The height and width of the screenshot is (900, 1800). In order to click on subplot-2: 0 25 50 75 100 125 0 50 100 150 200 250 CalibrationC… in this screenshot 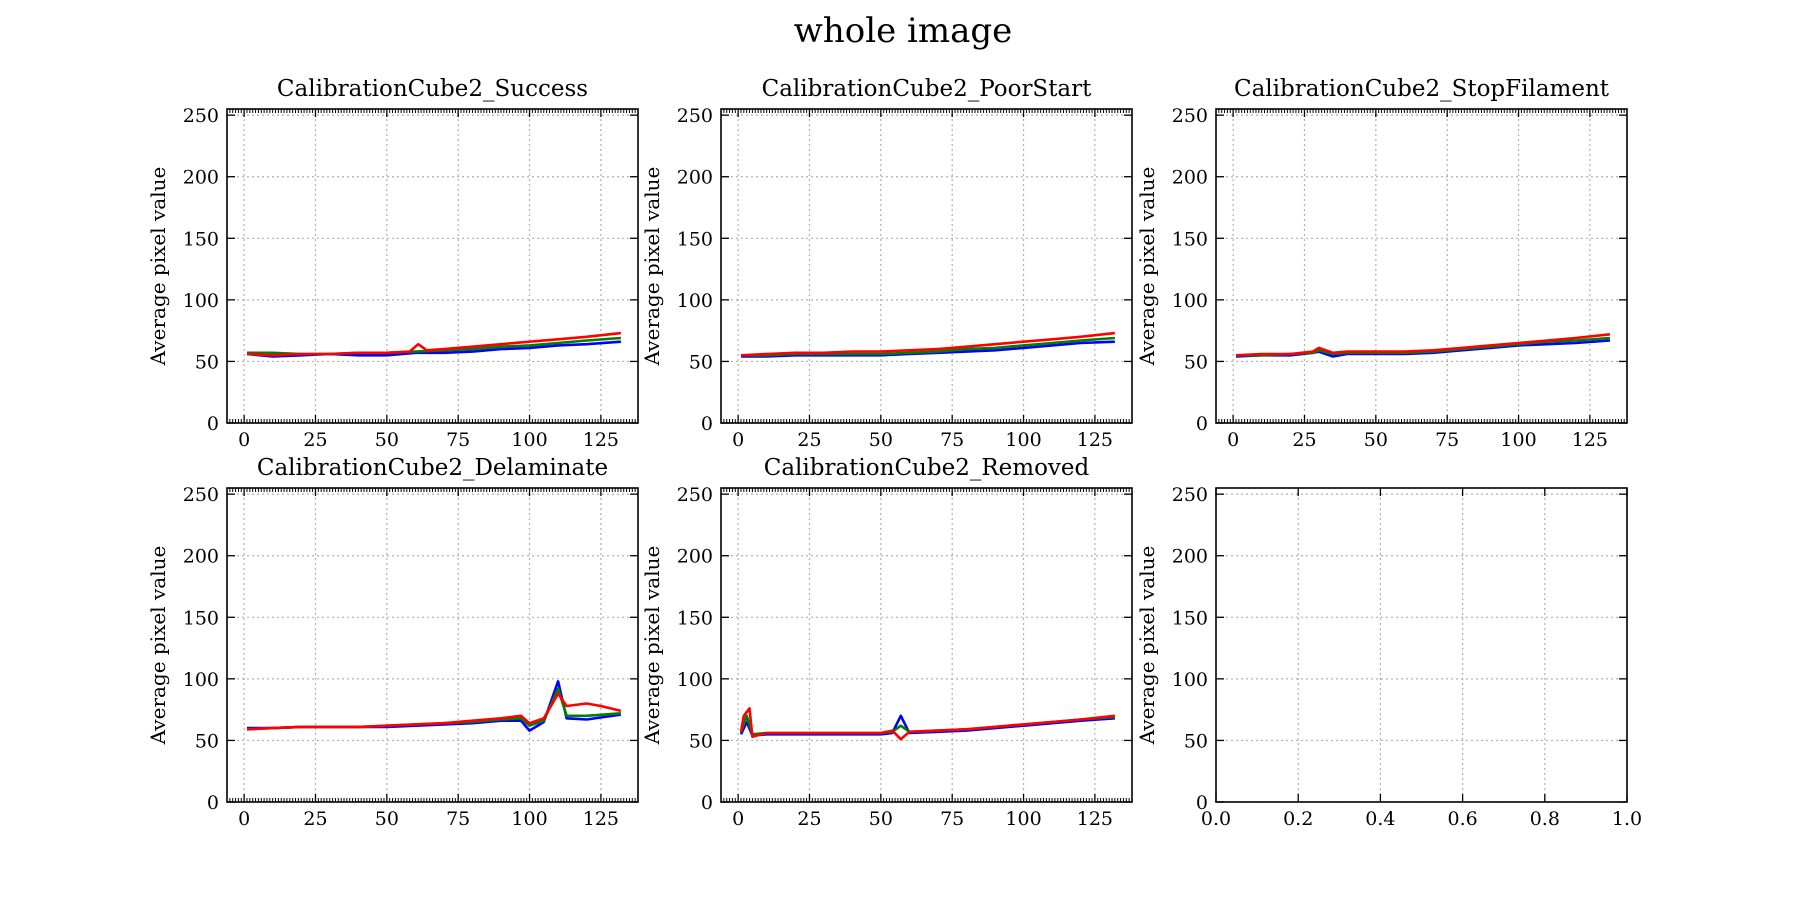, I will do `click(886, 263)`.